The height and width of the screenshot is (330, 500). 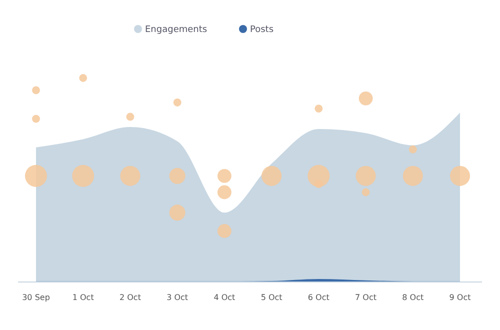 What do you see at coordinates (366, 297) in the screenshot?
I see `x-tick-label: 7 Oct` at bounding box center [366, 297].